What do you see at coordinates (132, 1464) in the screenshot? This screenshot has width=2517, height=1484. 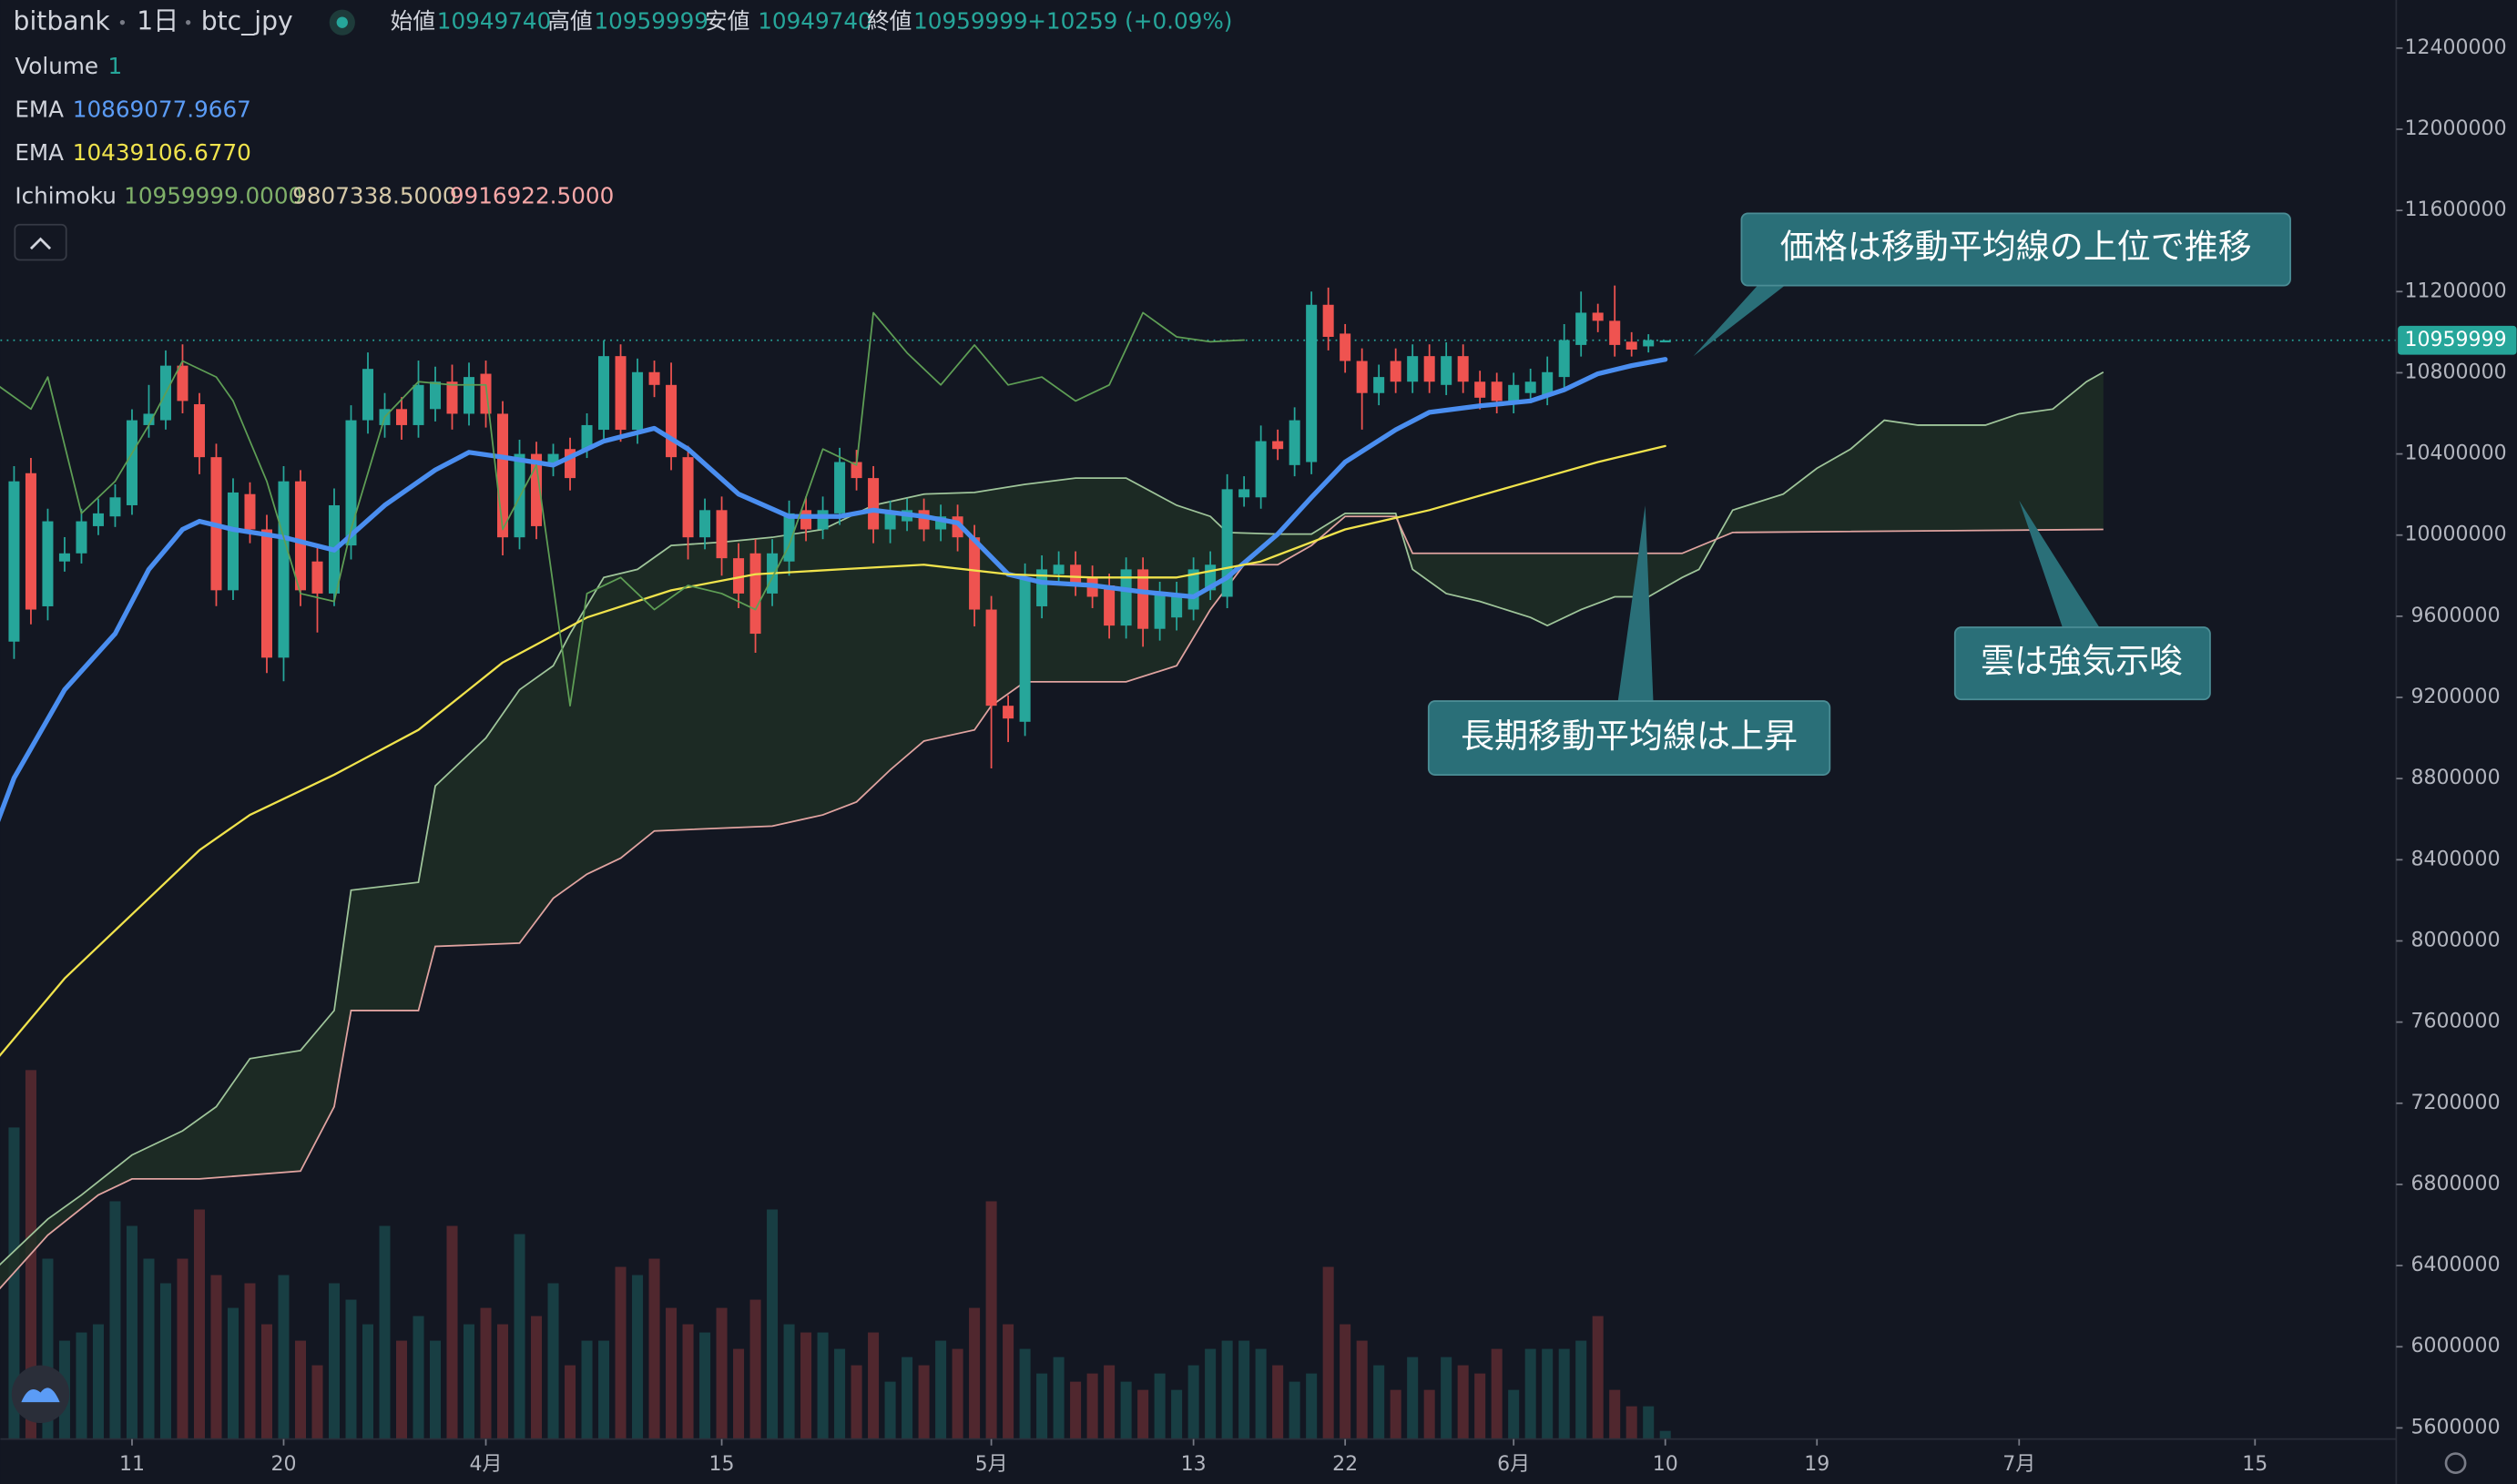 I see `x-tick-label: 11` at bounding box center [132, 1464].